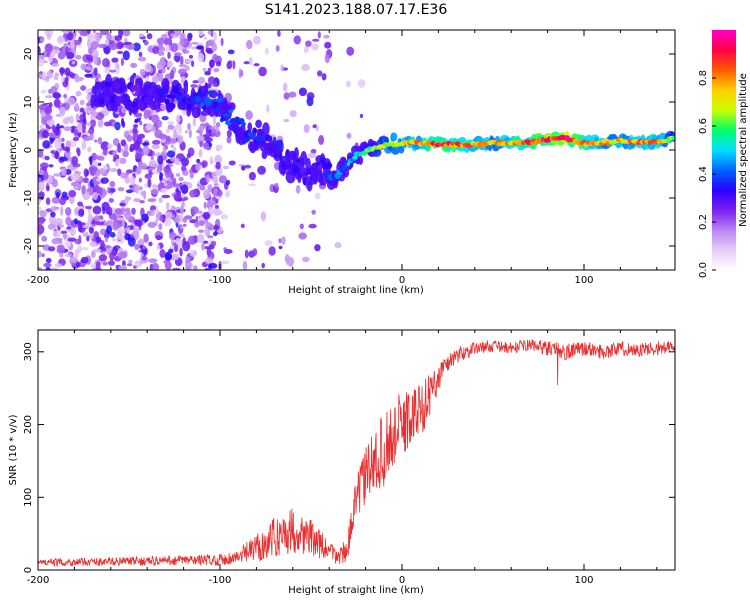 The width and height of the screenshot is (750, 600). Describe the element at coordinates (743, 150) in the screenshot. I see `colorbar-label: Normalized spectral amplitude` at that location.